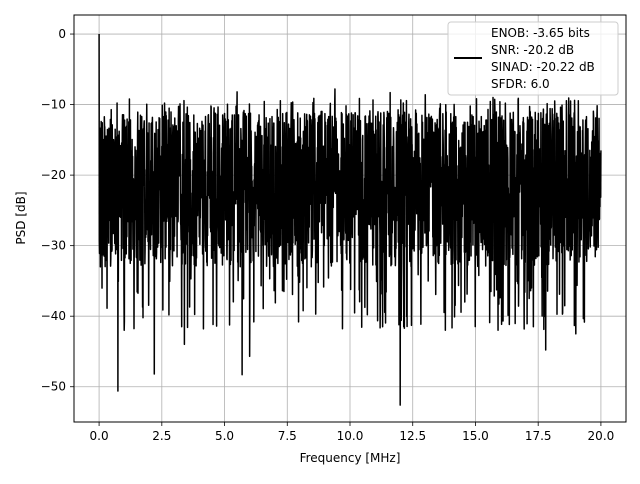 This screenshot has width=640, height=484. Describe the element at coordinates (287, 436) in the screenshot. I see `x-tick-label: 7.5` at that location.